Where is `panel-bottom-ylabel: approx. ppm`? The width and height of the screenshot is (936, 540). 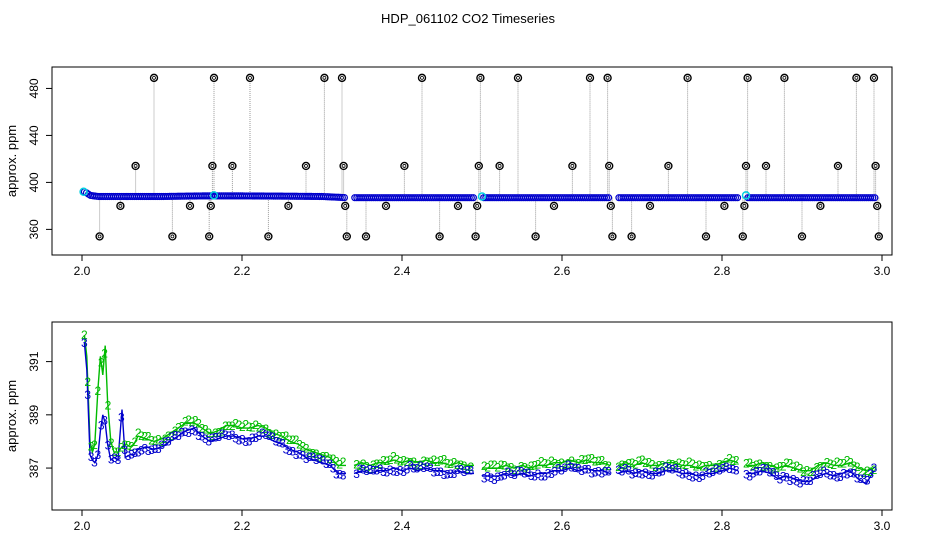
panel-bottom-ylabel: approx. ppm is located at coordinates (11, 416).